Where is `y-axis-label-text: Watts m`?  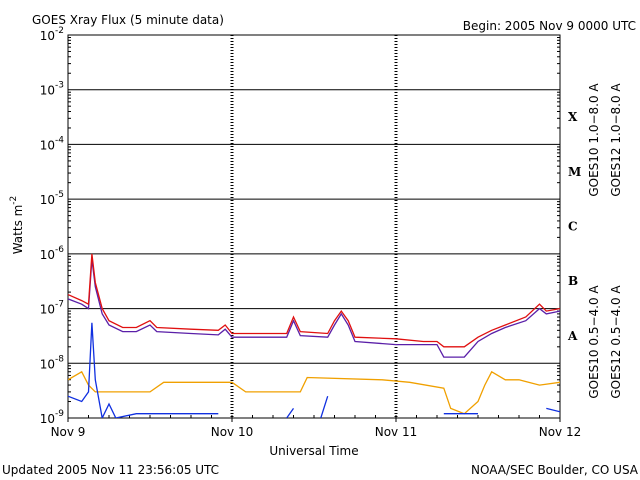
y-axis-label-text: Watts m is located at coordinates (18, 230).